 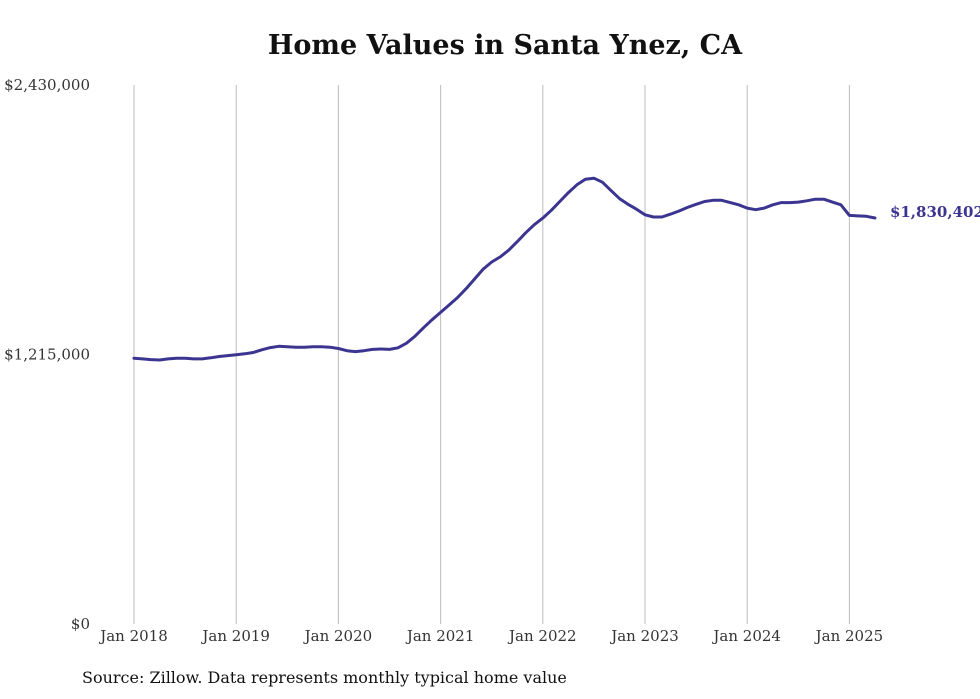 What do you see at coordinates (338, 636) in the screenshot?
I see `x-tick-label: Jan 2020` at bounding box center [338, 636].